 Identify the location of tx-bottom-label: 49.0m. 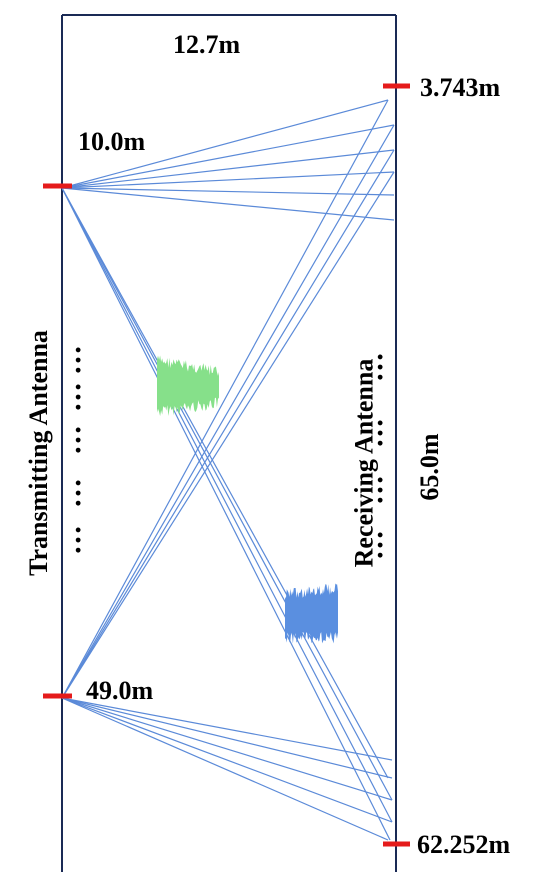
(120, 690).